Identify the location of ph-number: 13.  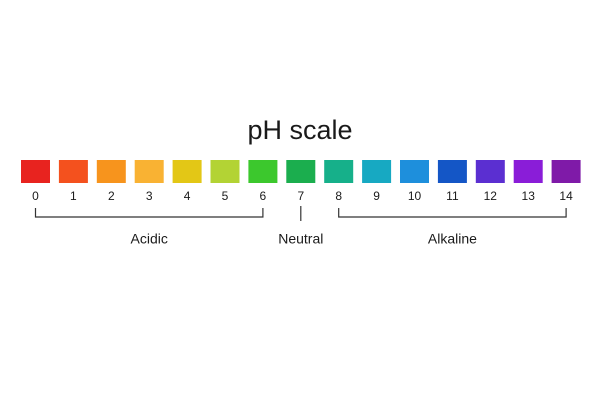
(529, 196).